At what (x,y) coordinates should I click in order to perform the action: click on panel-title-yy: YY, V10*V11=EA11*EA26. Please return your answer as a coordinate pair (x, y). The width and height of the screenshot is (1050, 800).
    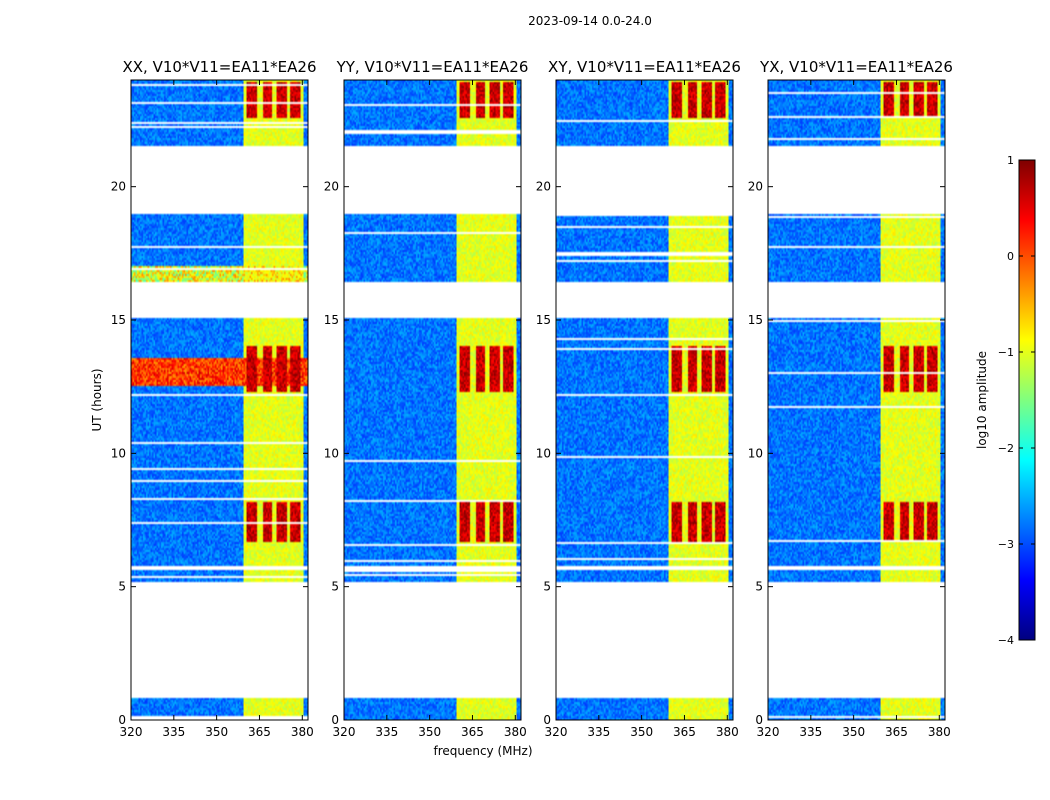
    Looking at the image, I should click on (432, 67).